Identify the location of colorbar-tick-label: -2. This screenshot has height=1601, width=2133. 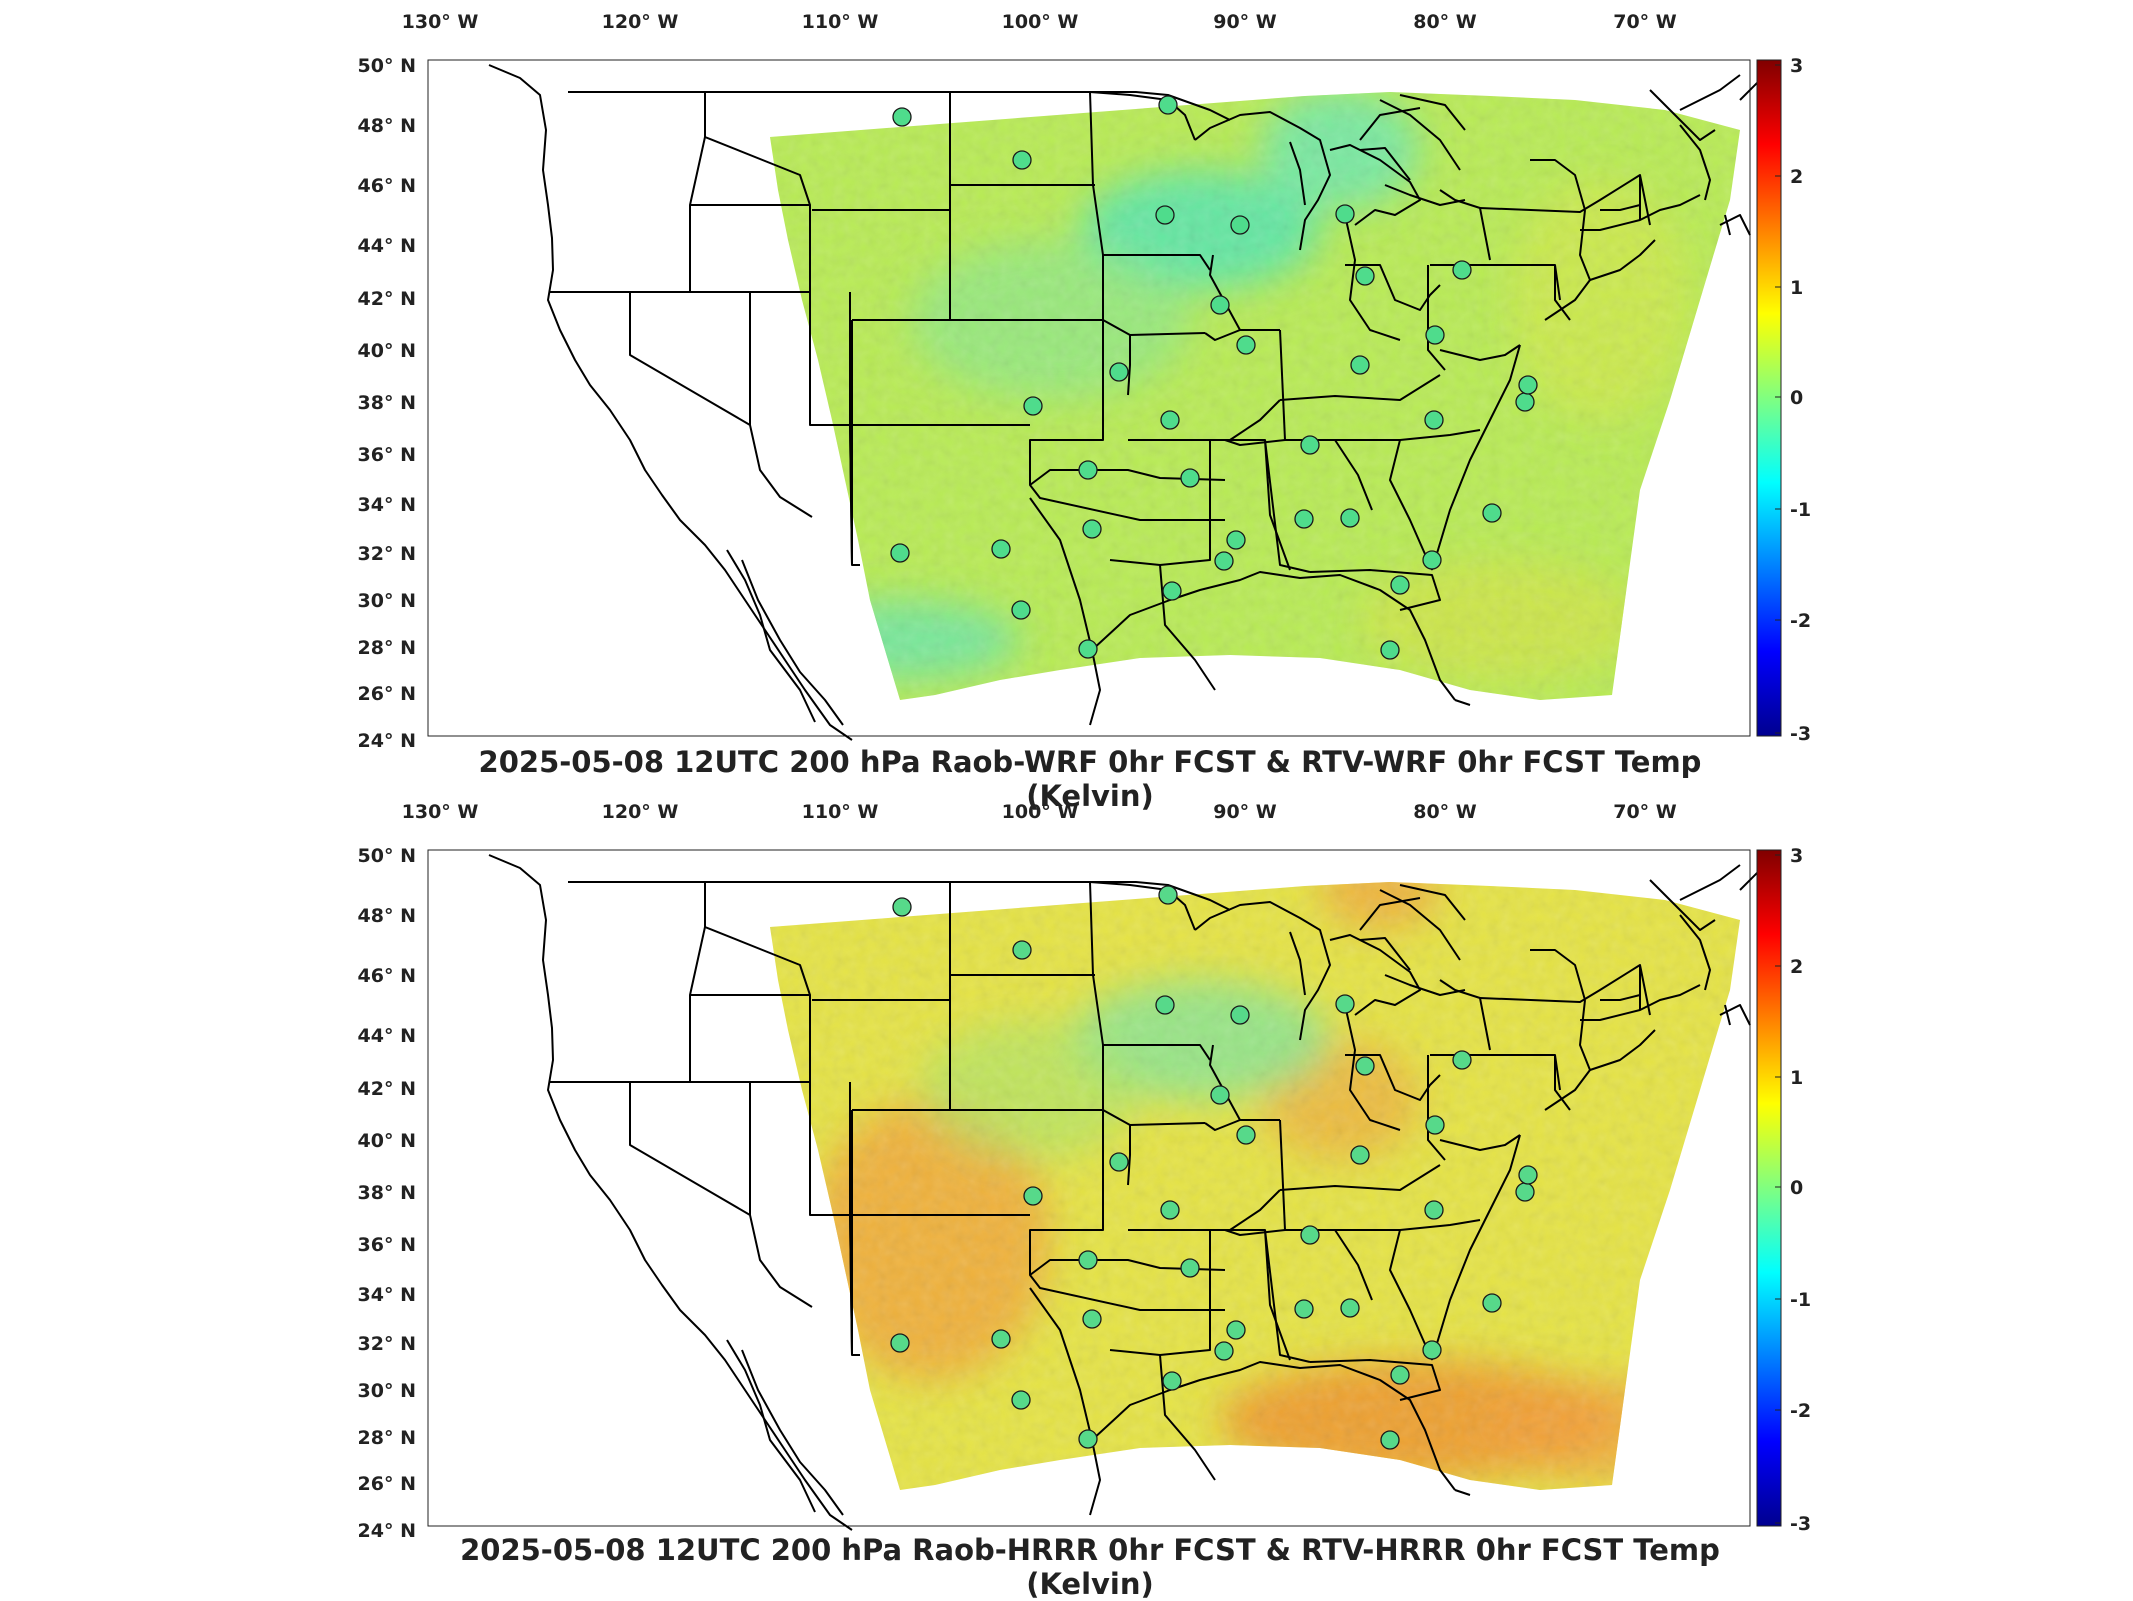
(1800, 621).